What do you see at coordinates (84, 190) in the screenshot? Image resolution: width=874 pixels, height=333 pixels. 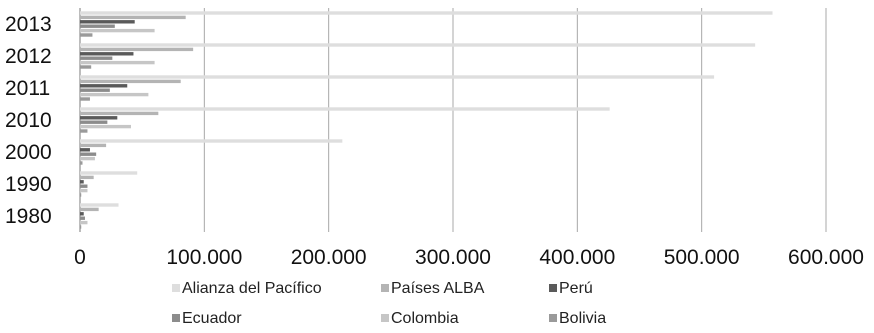 I see `bar-1990-colombia` at bounding box center [84, 190].